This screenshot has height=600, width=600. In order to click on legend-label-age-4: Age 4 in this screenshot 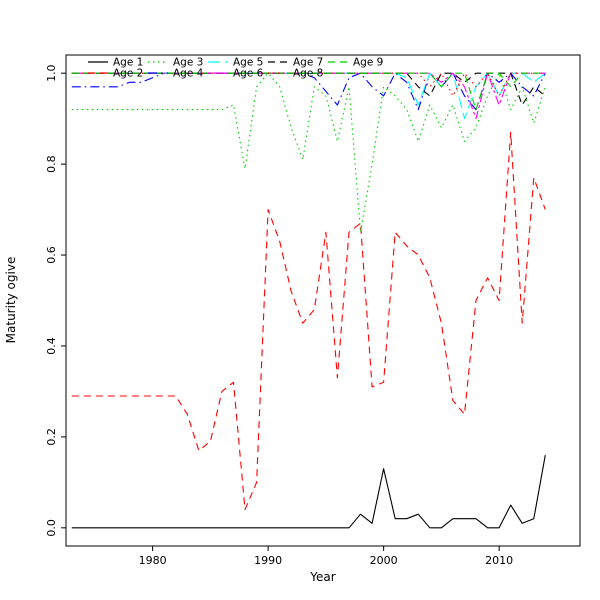, I will do `click(188, 74)`.